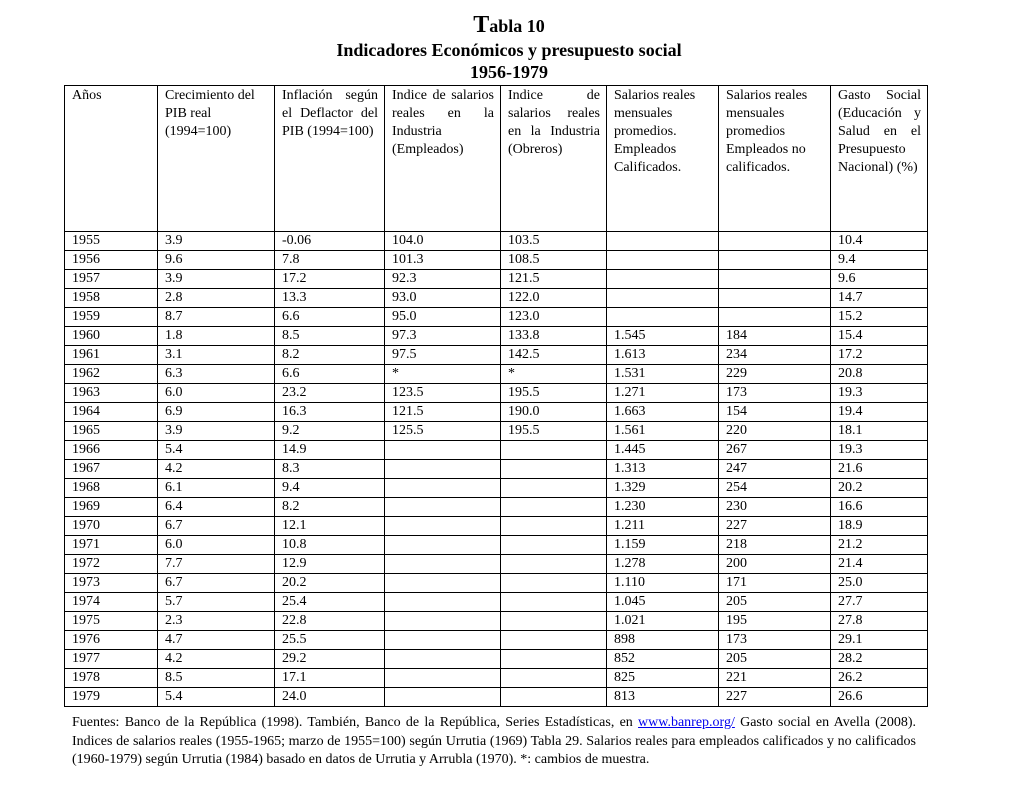 This screenshot has height=806, width=1018. I want to click on cell-inflation: 8.5, so click(329, 336).